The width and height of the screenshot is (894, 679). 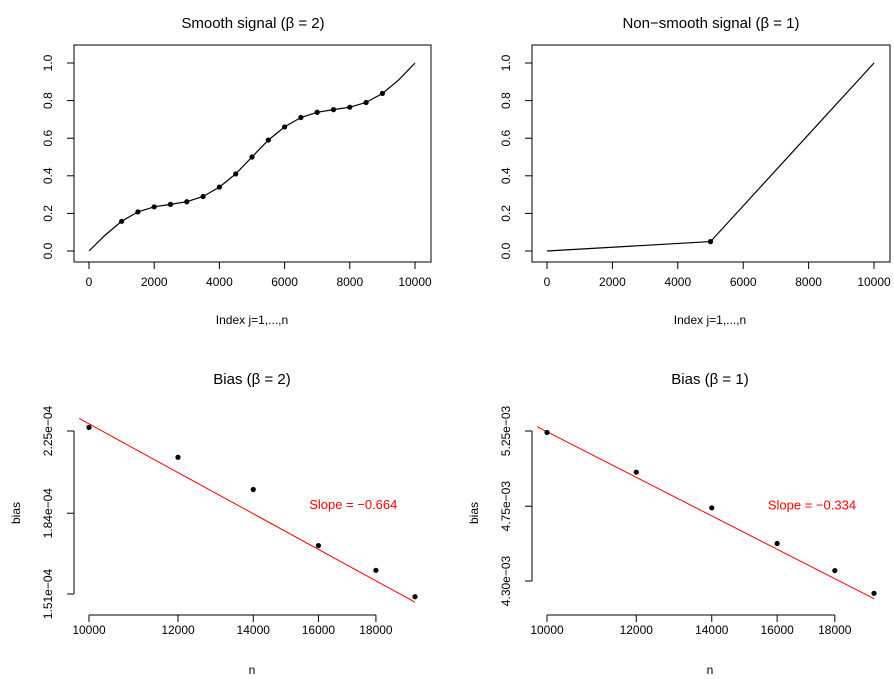 I want to click on y-tick-label: 4.30e−03, so click(x=506, y=580).